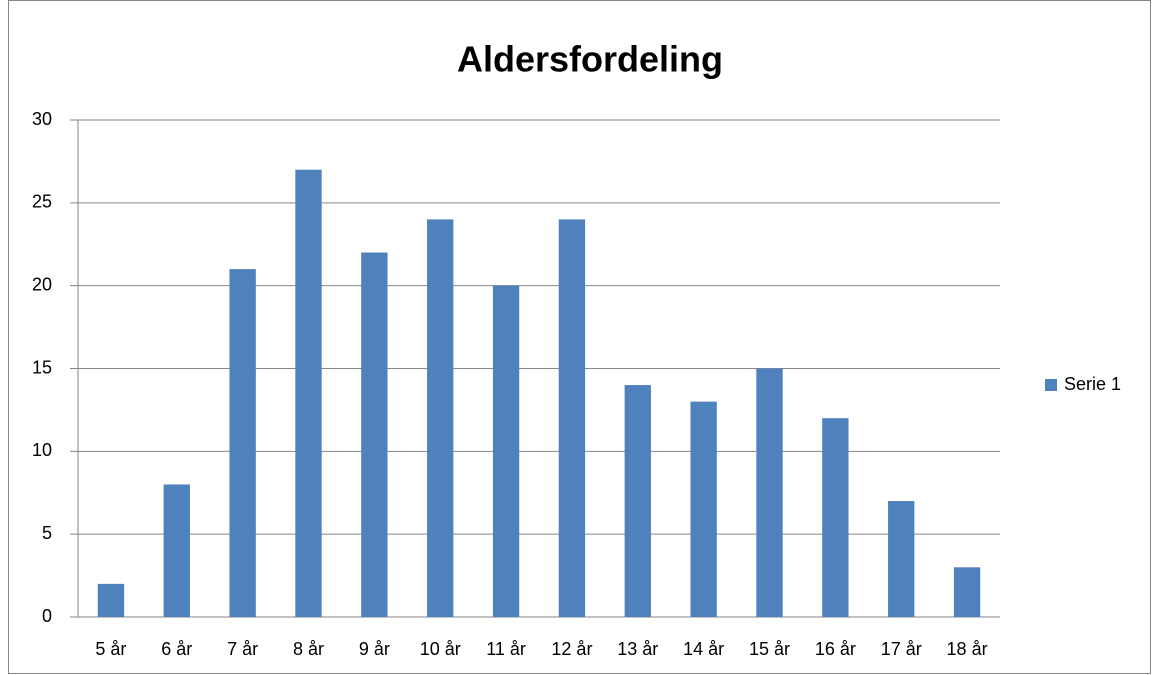 This screenshot has height=675, width=1152. What do you see at coordinates (506, 649) in the screenshot?
I see `x-tick-label: 11 år` at bounding box center [506, 649].